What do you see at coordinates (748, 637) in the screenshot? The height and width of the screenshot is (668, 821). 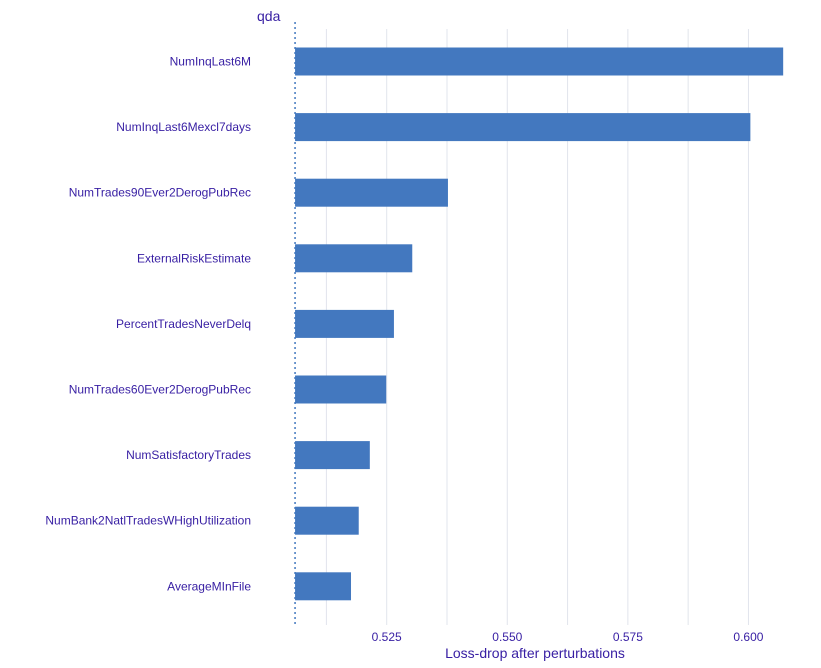 I see `x-tick-label: 0.600` at bounding box center [748, 637].